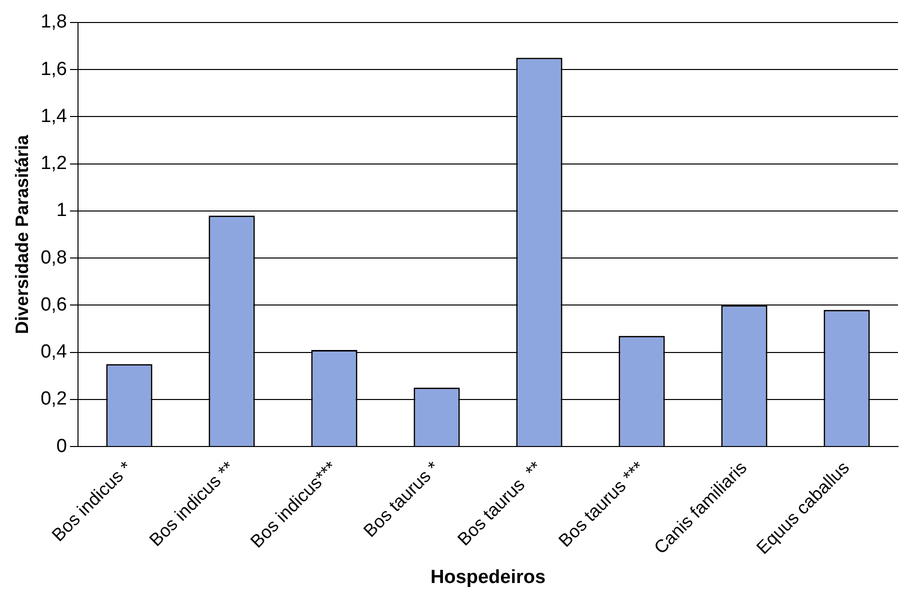  Describe the element at coordinates (54, 352) in the screenshot. I see `y-tick-label: 0,4` at that location.